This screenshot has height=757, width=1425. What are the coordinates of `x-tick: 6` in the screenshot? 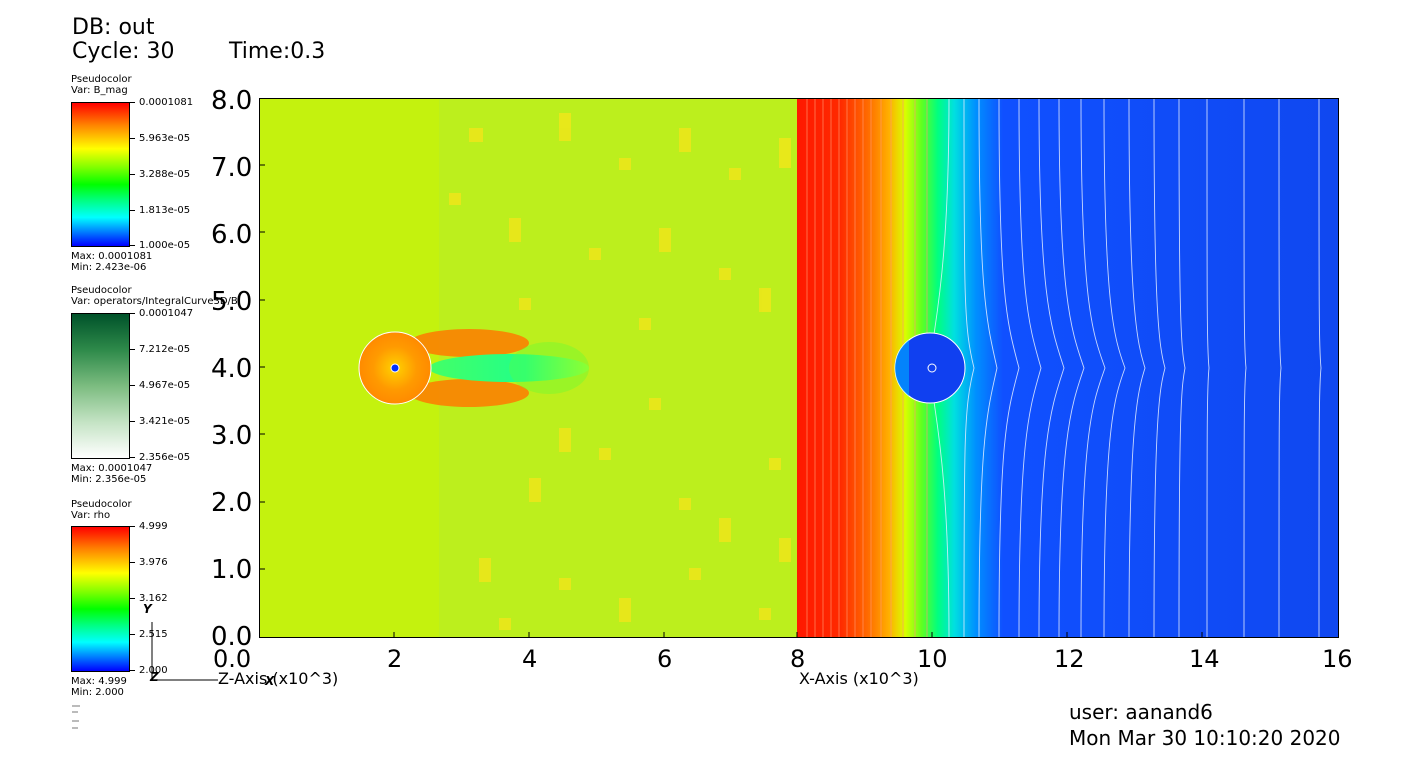 It's located at (665, 659).